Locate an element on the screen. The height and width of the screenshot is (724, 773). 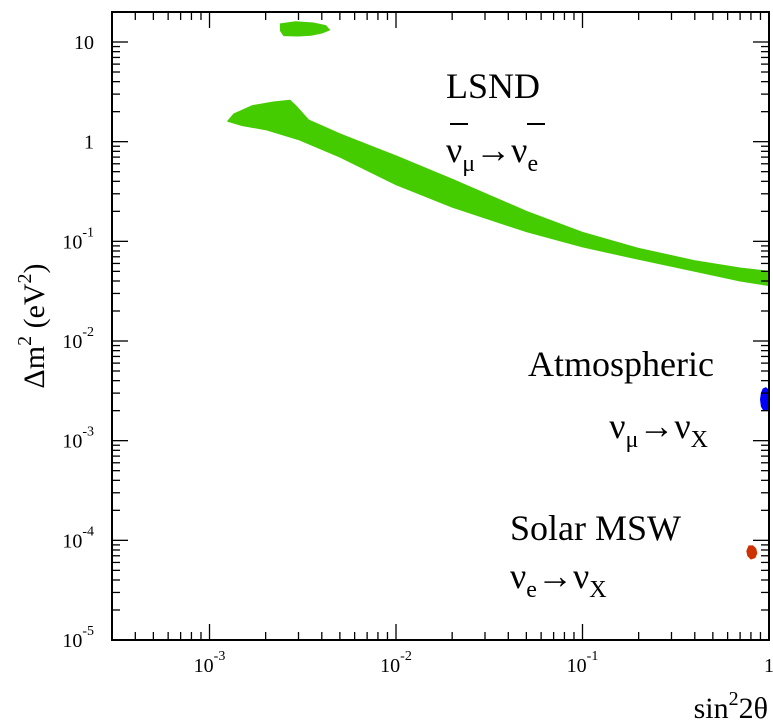
y-tick-label: 10 is located at coordinates (84, 43).